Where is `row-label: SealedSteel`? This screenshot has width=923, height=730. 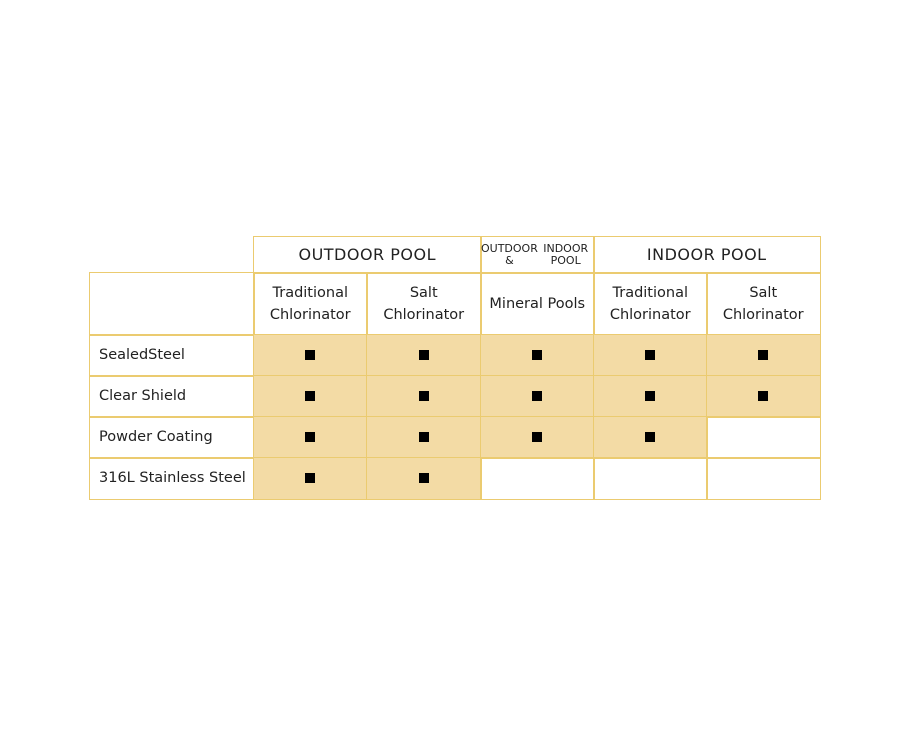 row-label: SealedSteel is located at coordinates (172, 355).